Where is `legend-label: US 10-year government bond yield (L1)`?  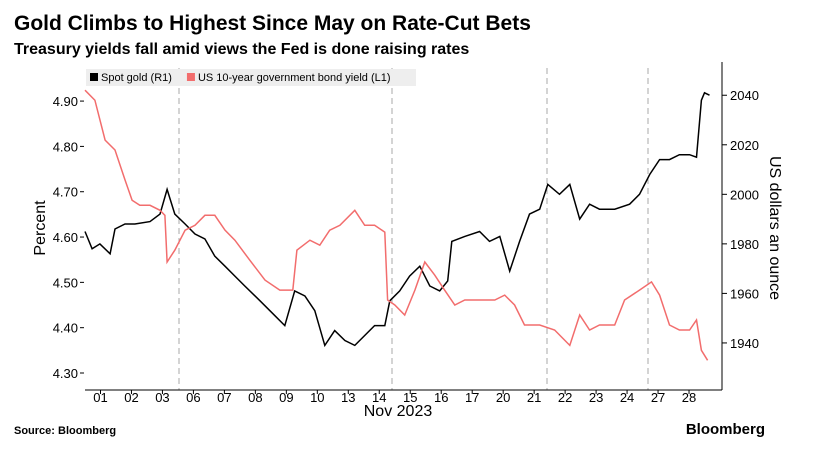 legend-label: US 10-year government bond yield (L1) is located at coordinates (294, 78).